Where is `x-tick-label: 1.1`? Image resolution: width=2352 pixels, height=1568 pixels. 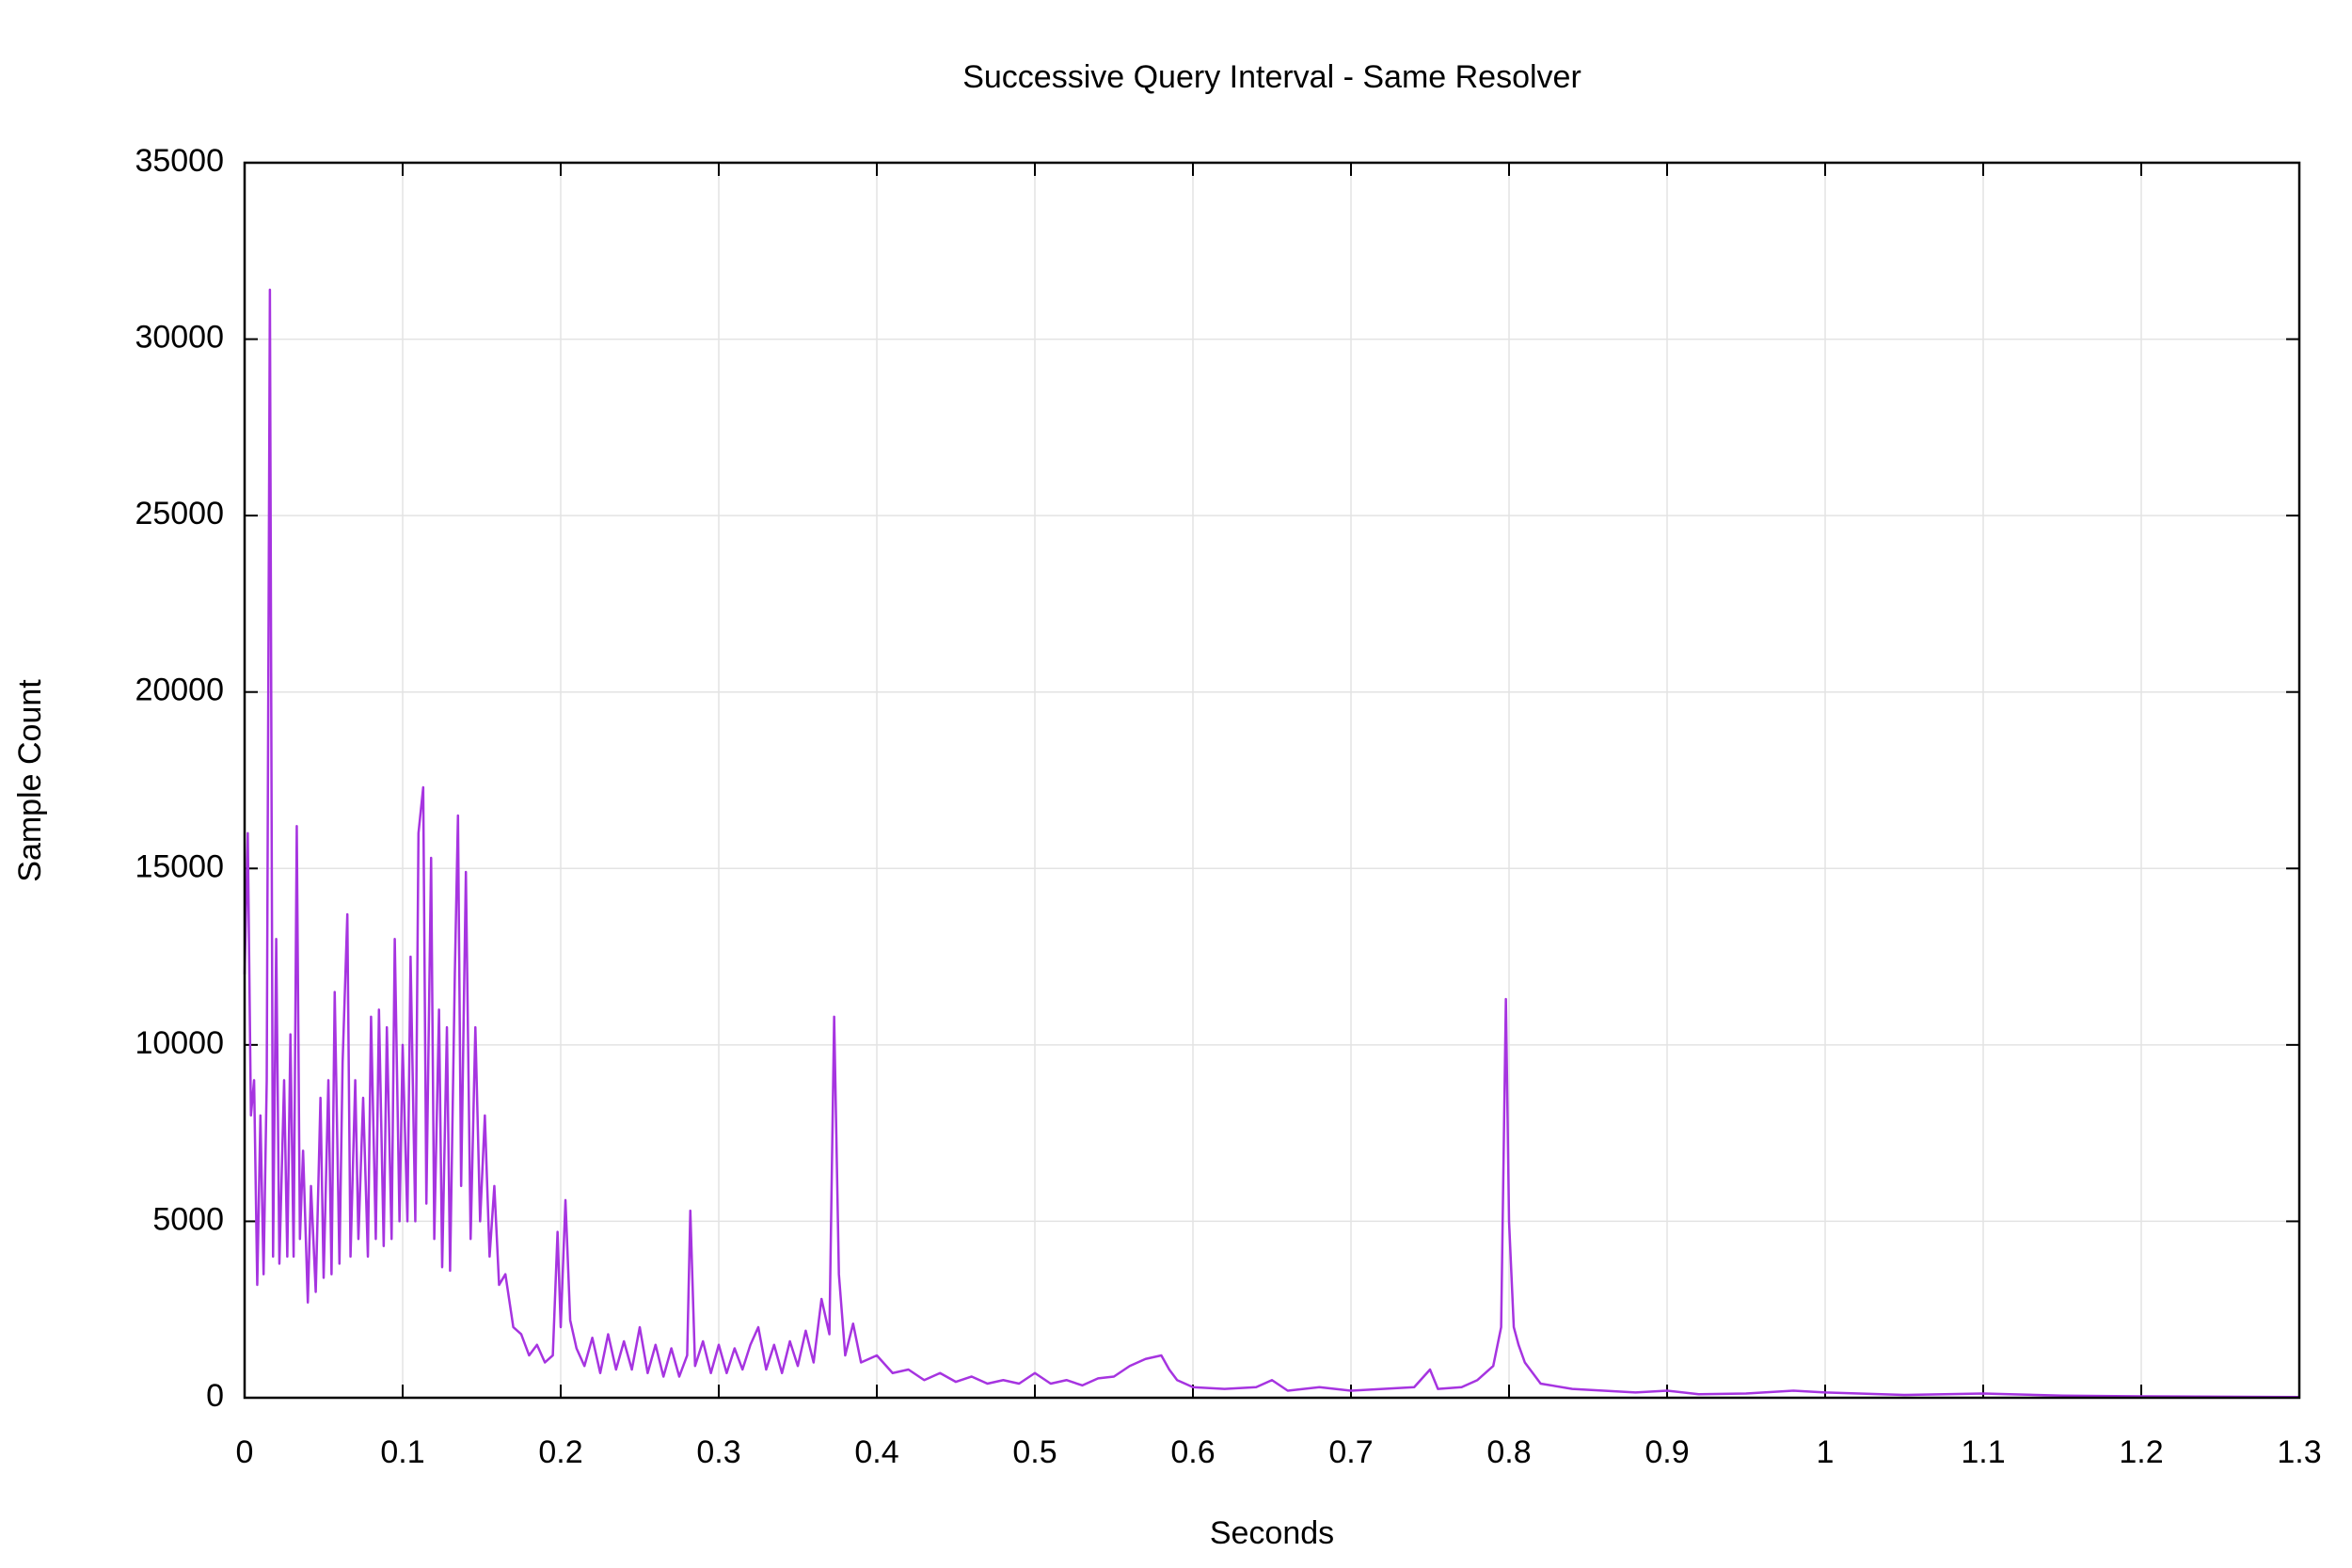 x-tick-label: 1.1 is located at coordinates (1983, 1452).